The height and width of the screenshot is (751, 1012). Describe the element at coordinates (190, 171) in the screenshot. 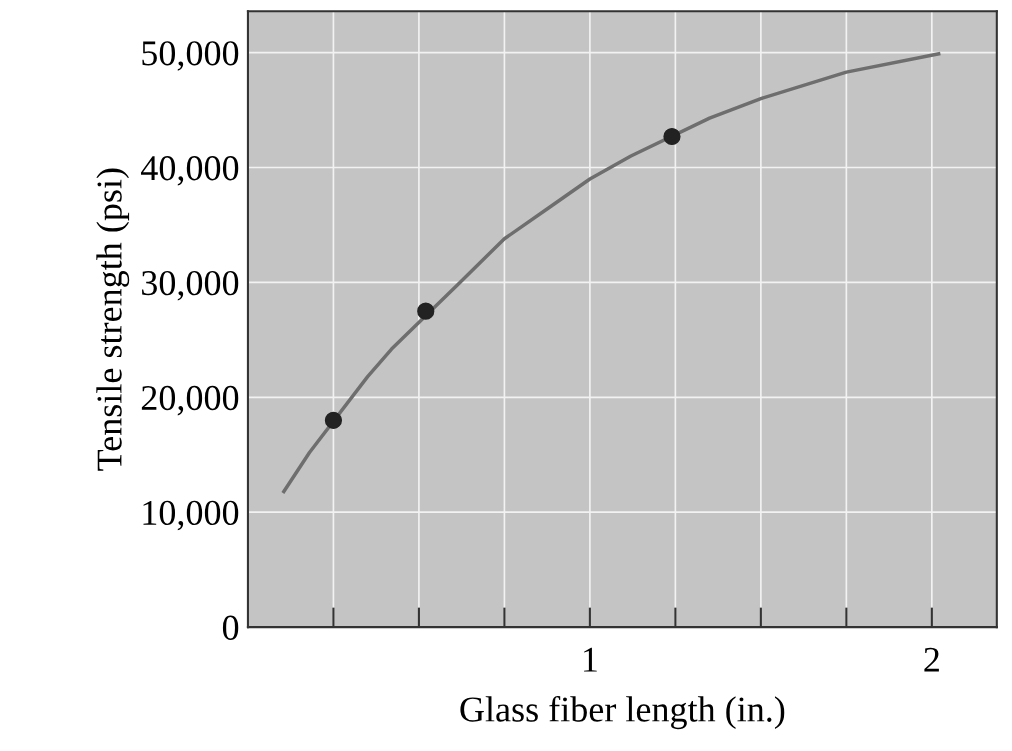

I see `y-tick-label: 40,000` at that location.